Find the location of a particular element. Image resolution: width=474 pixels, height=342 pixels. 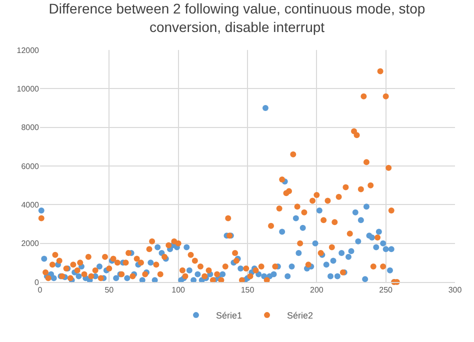

y-tick-label: 0 is located at coordinates (37, 282).